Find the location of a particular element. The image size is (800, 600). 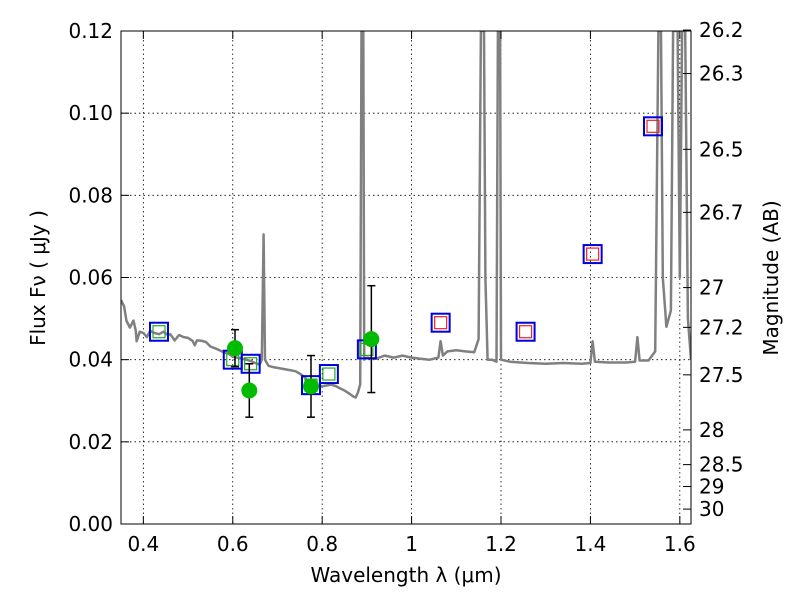

x-axis-label: Wavelength λ (μm) is located at coordinates (405, 575).